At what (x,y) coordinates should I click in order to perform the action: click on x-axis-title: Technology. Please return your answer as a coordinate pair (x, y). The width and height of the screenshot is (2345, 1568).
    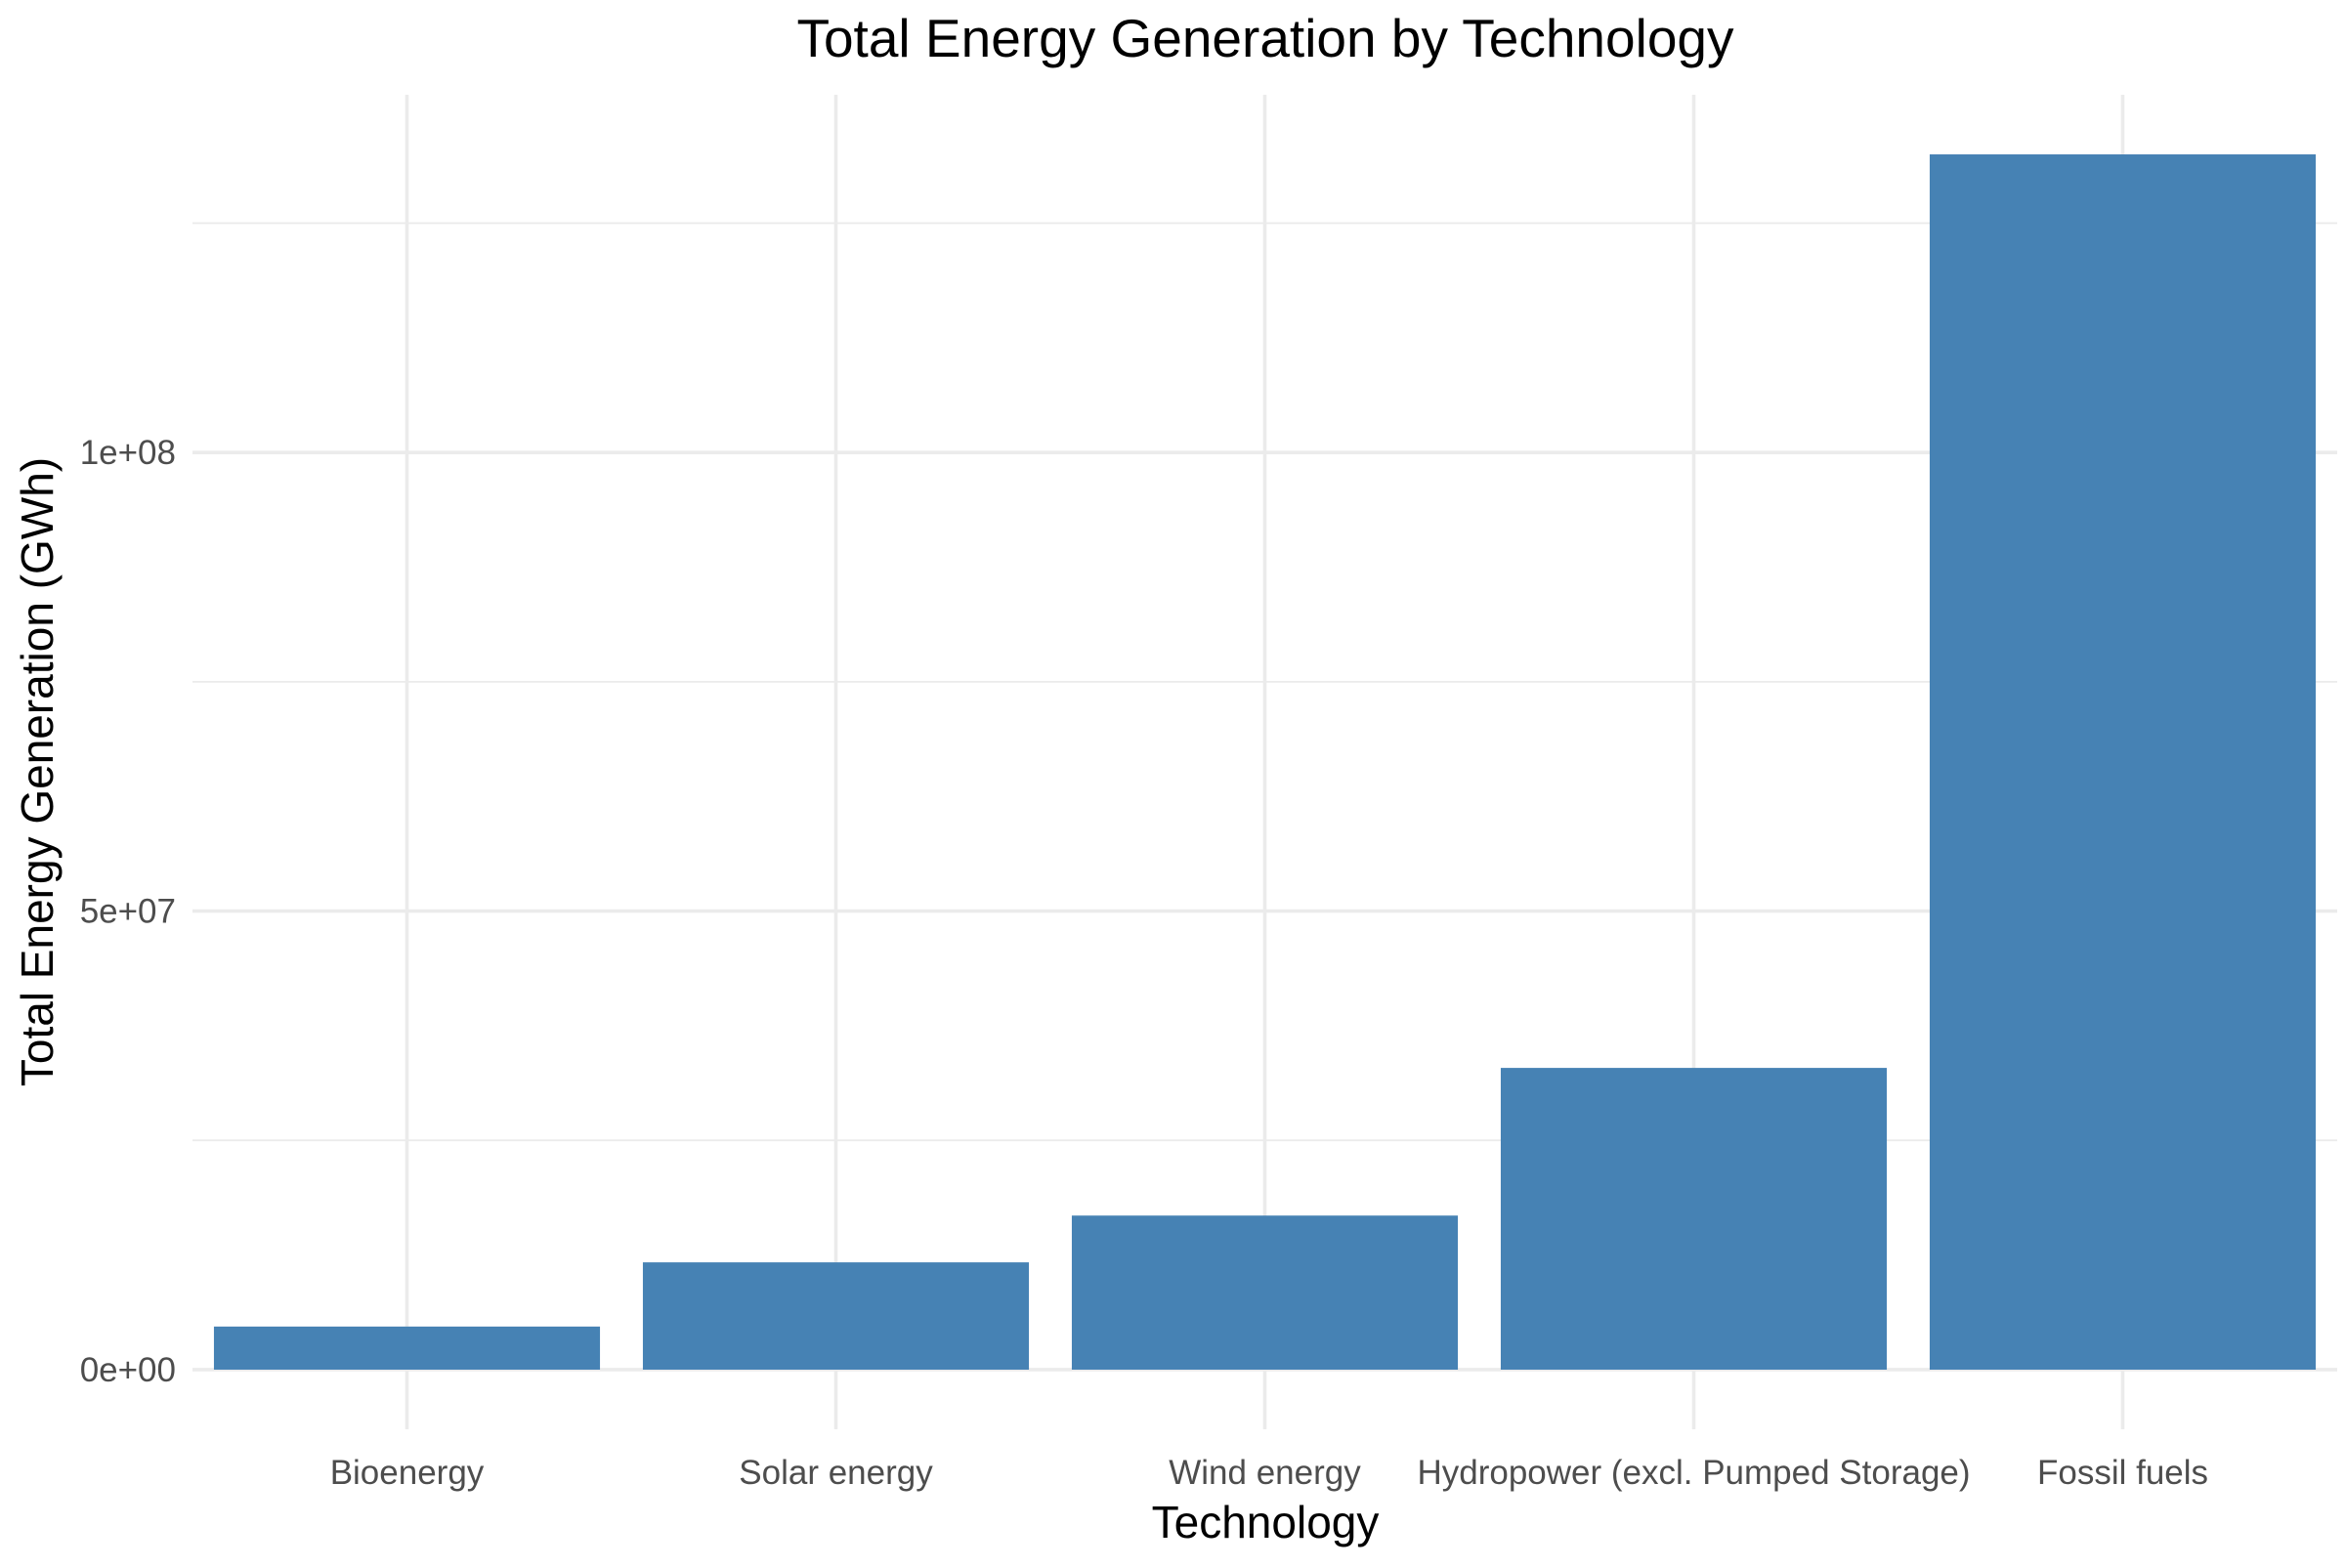
    Looking at the image, I should click on (1266, 1522).